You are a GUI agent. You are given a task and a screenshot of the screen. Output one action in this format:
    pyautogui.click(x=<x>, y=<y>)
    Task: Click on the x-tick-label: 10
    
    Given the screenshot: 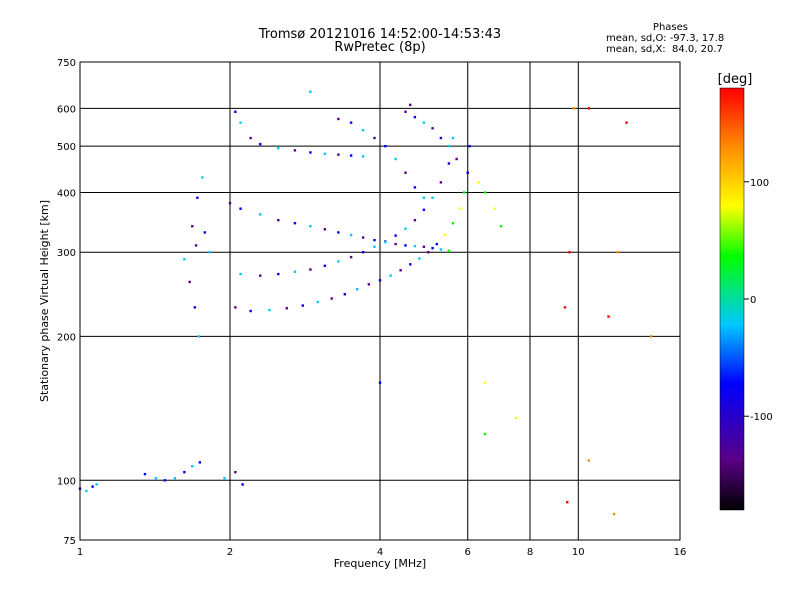 What is the action you would take?
    pyautogui.click(x=578, y=552)
    